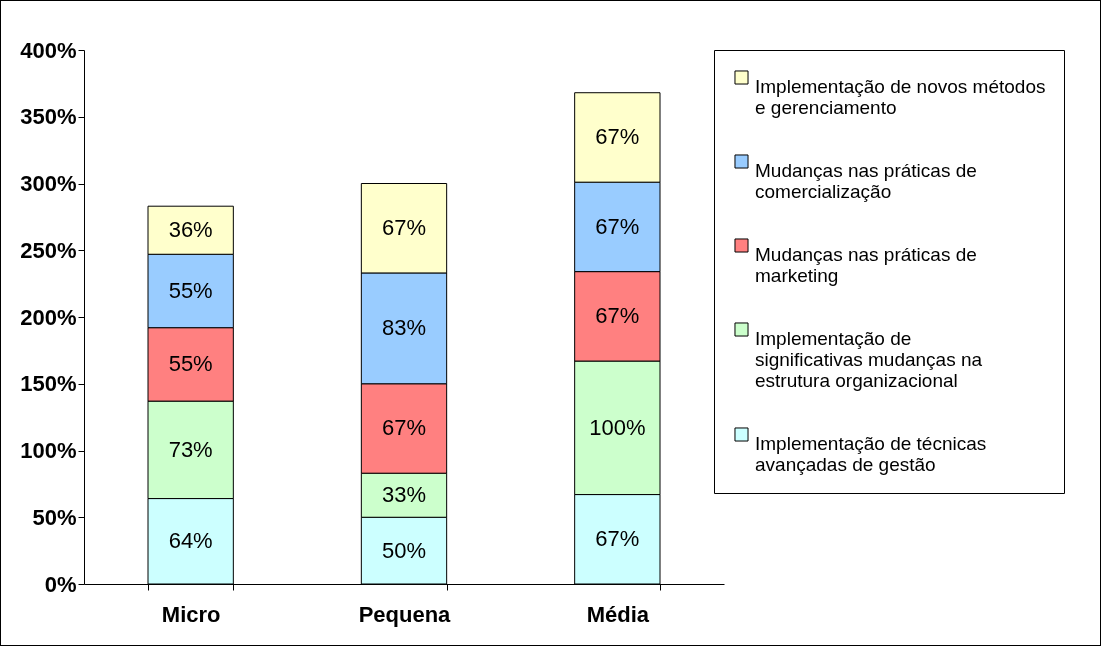 This screenshot has width=1103, height=648. What do you see at coordinates (48, 384) in the screenshot?
I see `y-tick-label: 150%` at bounding box center [48, 384].